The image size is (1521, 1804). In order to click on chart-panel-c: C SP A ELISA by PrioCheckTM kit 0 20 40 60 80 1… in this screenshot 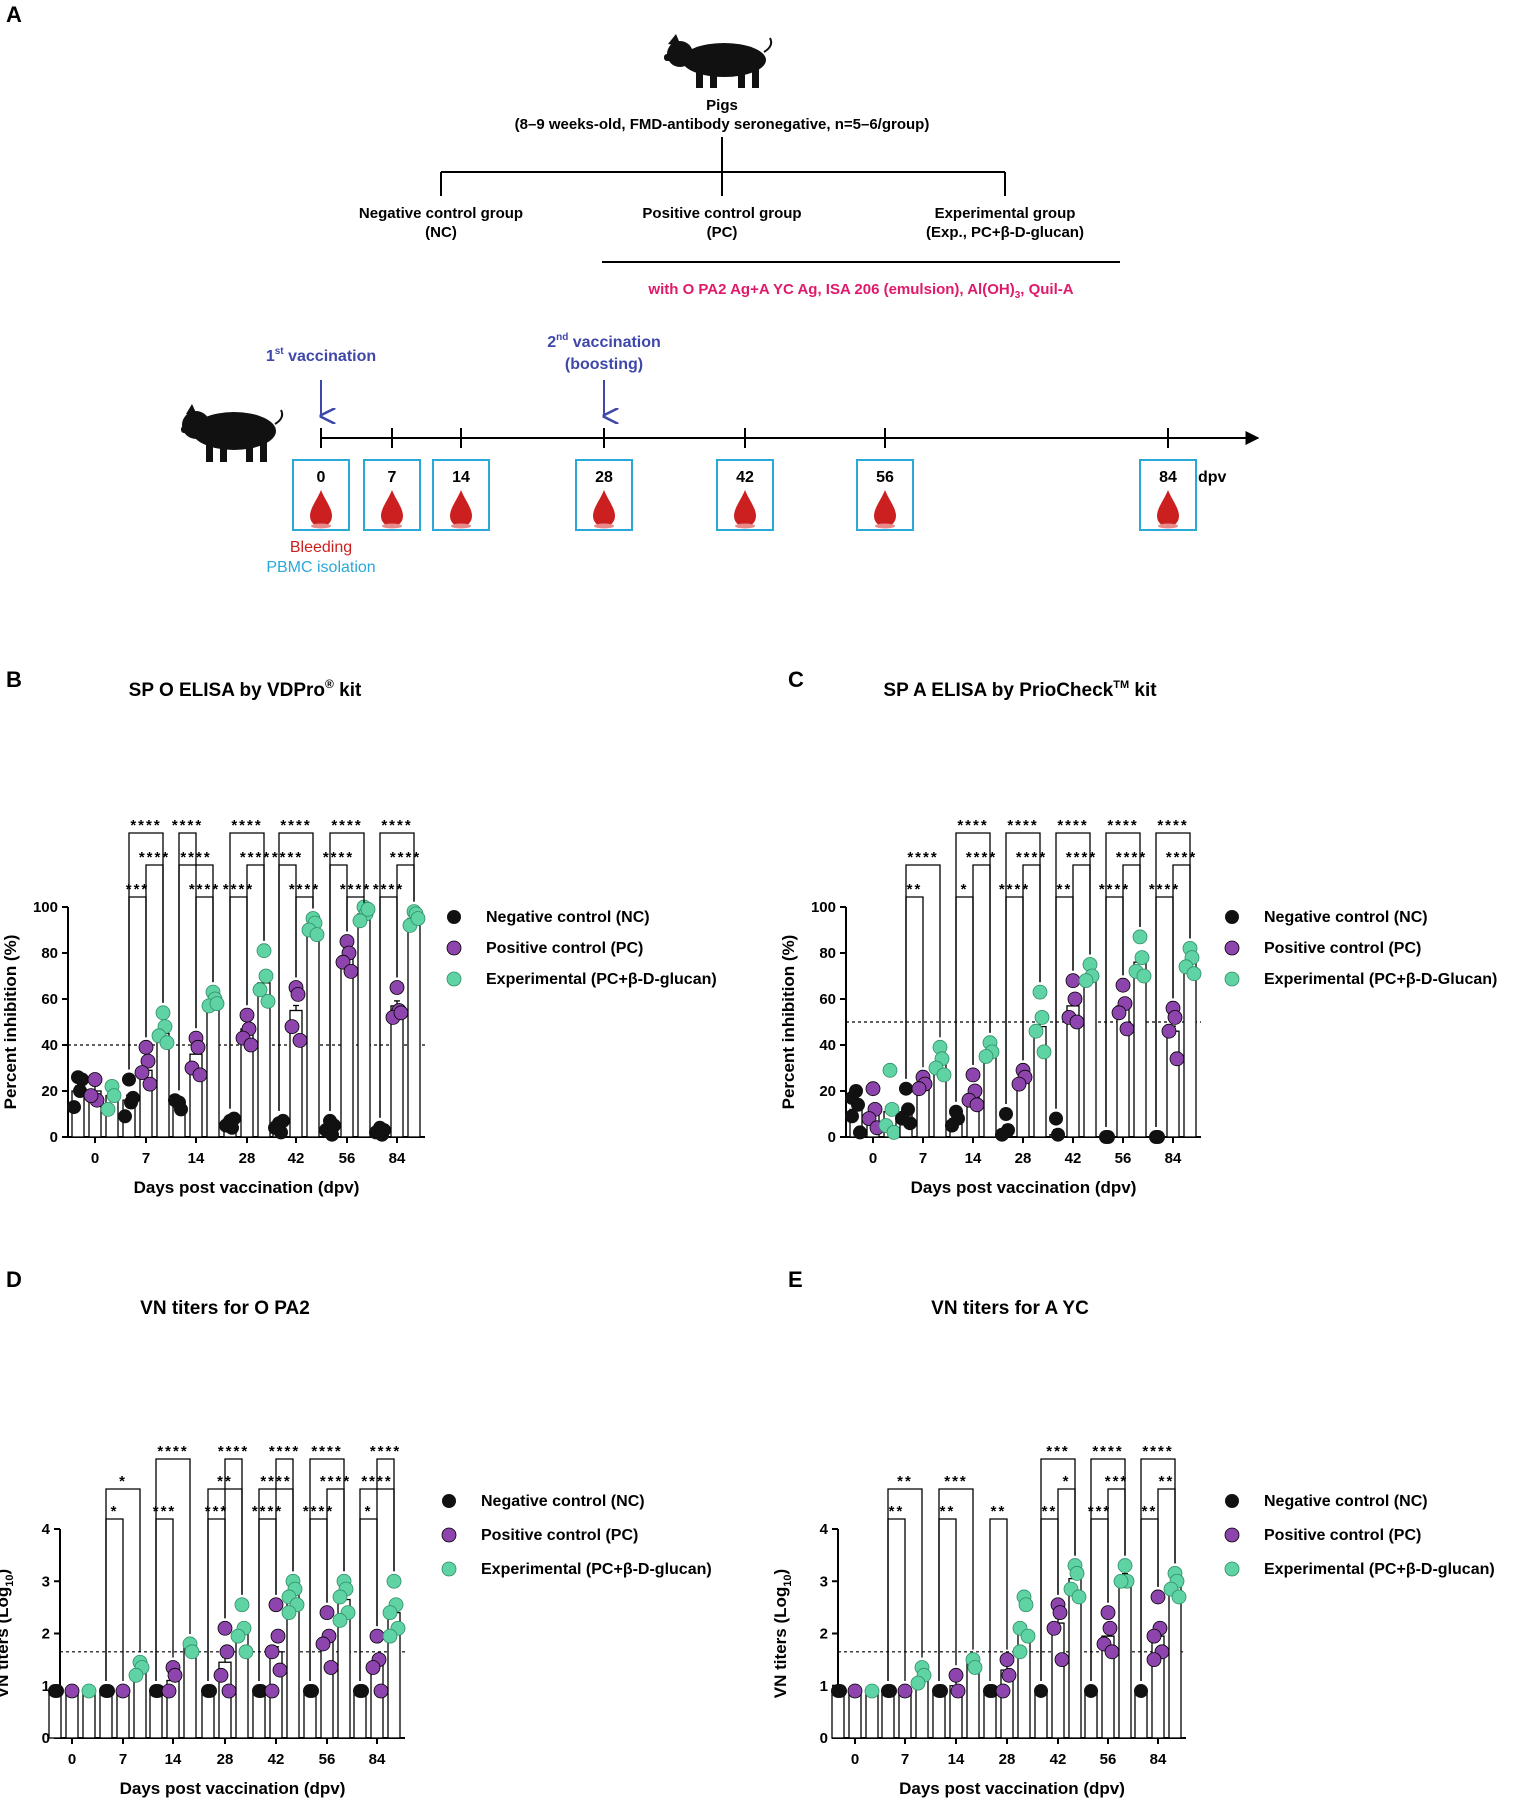, I will do `click(1138, 932)`.